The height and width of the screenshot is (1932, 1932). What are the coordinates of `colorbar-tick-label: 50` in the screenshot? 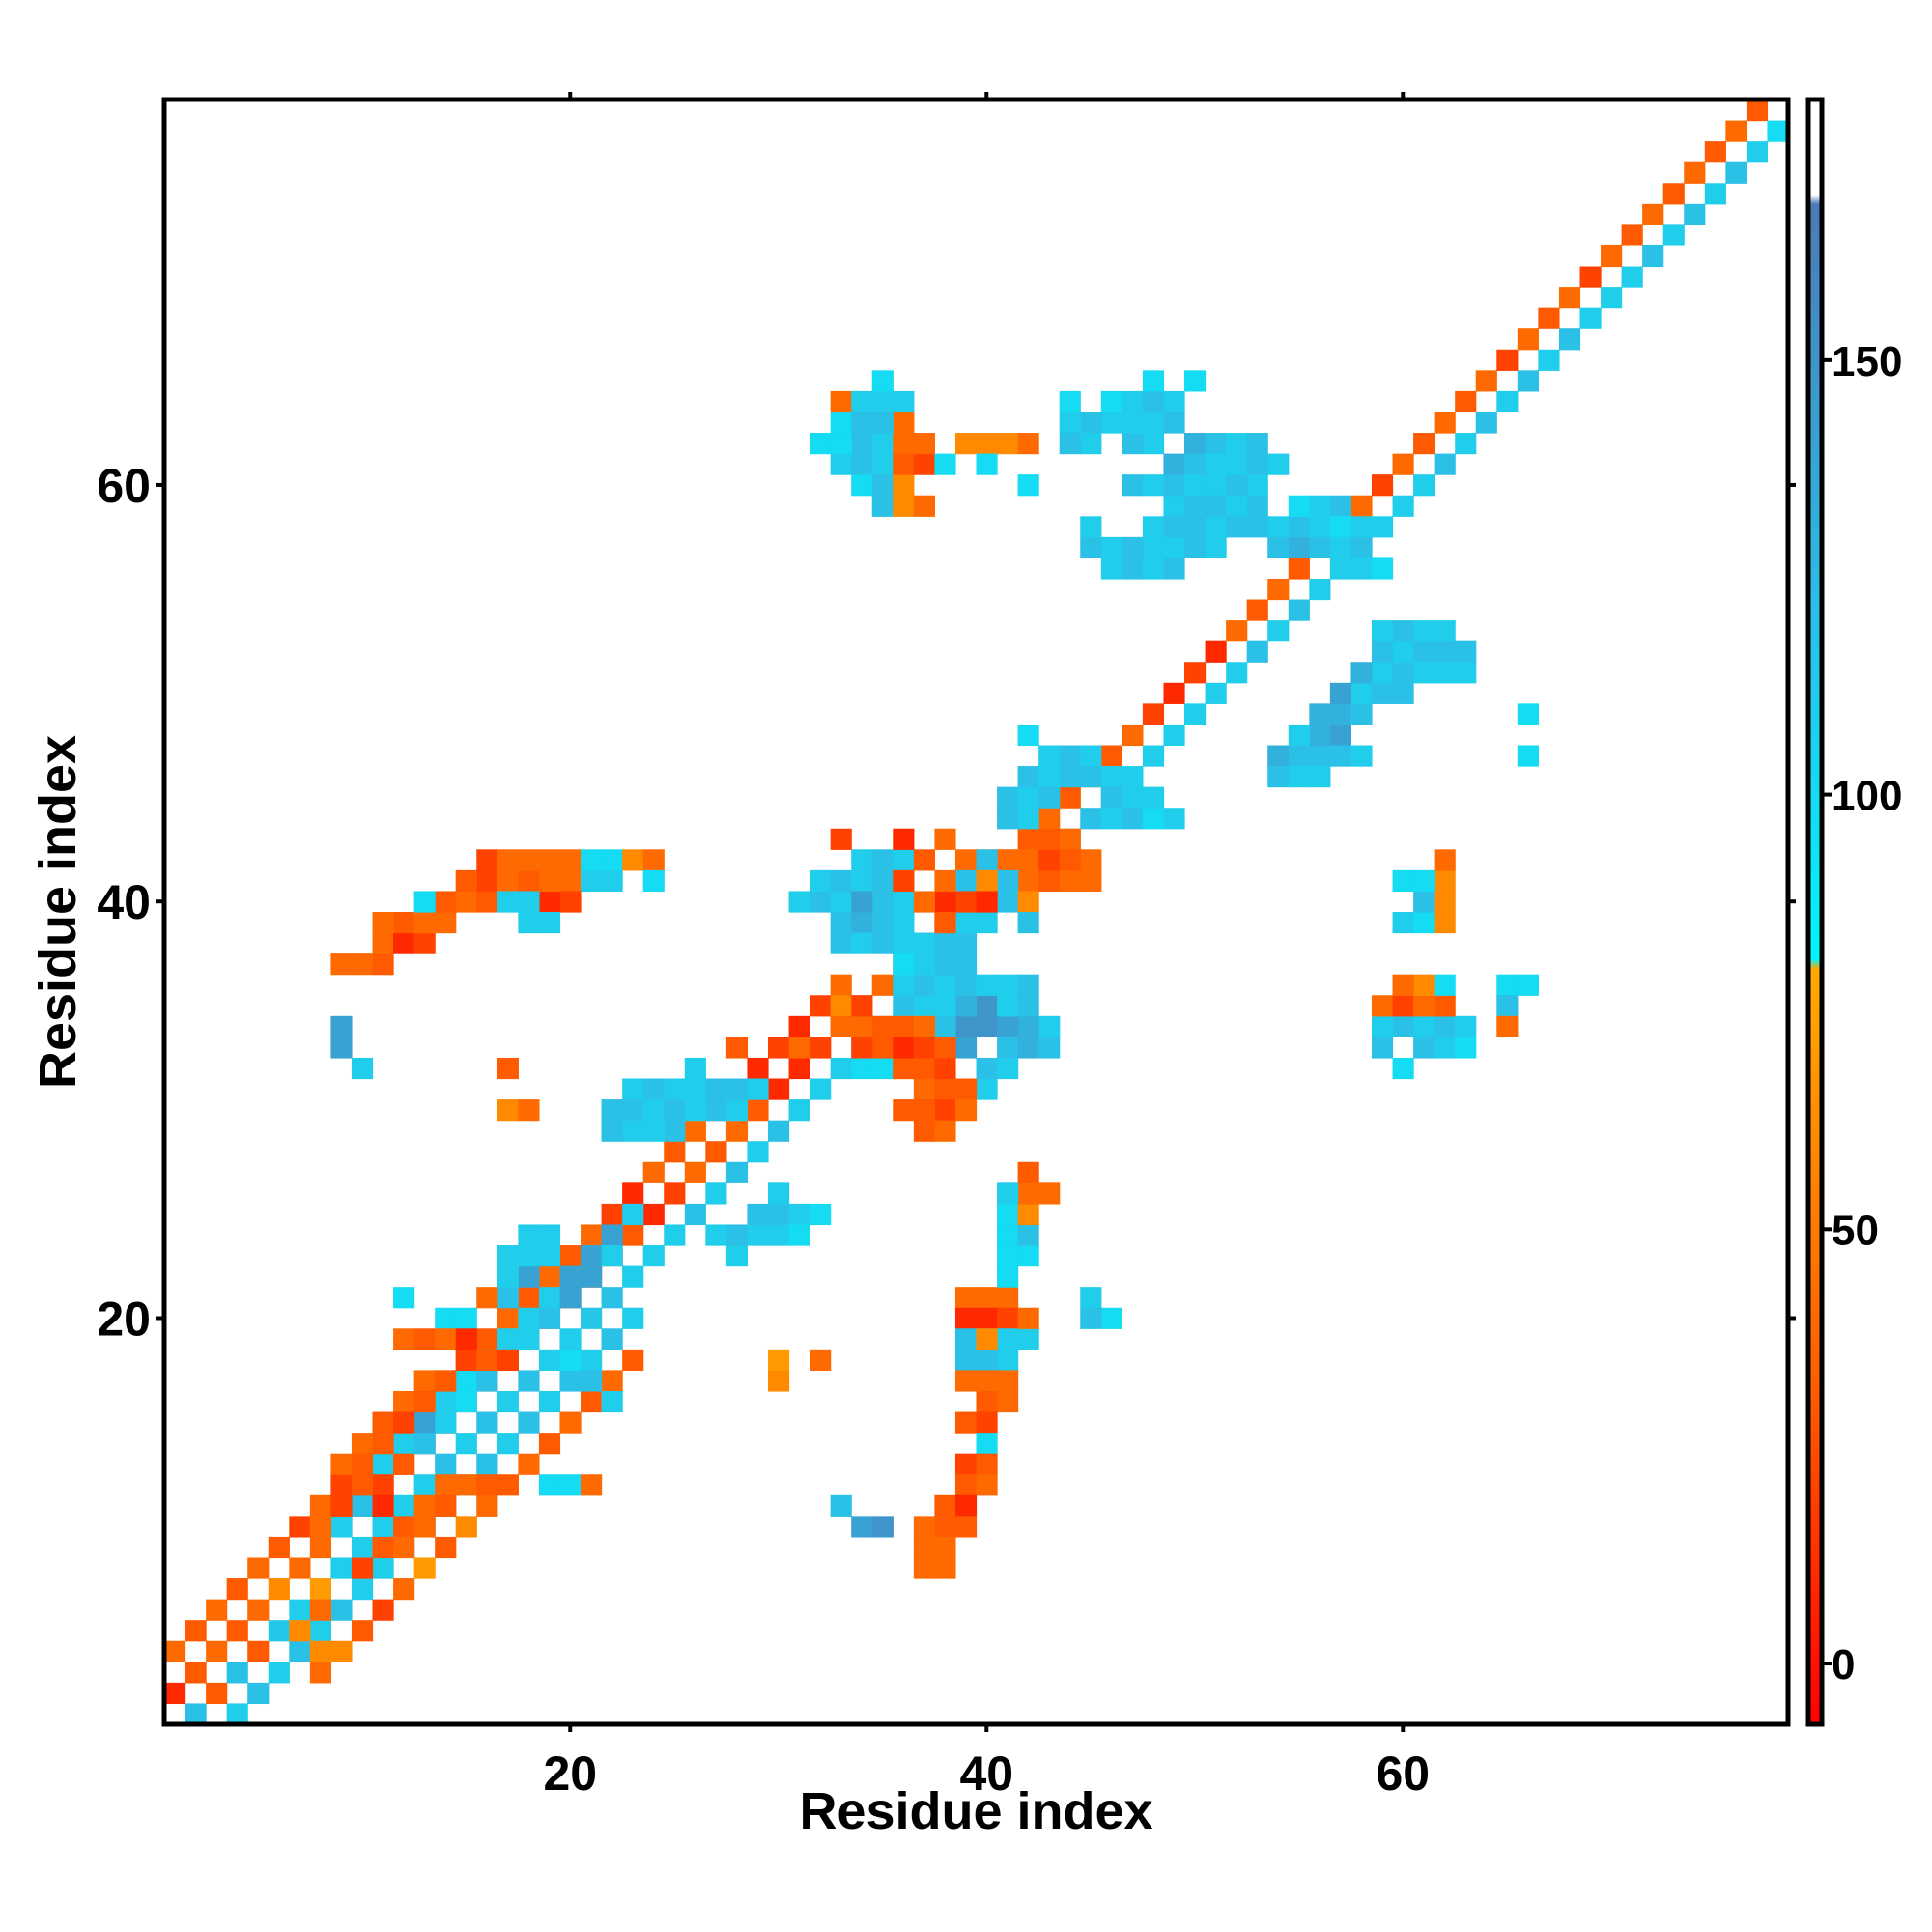 It's located at (1855, 1230).